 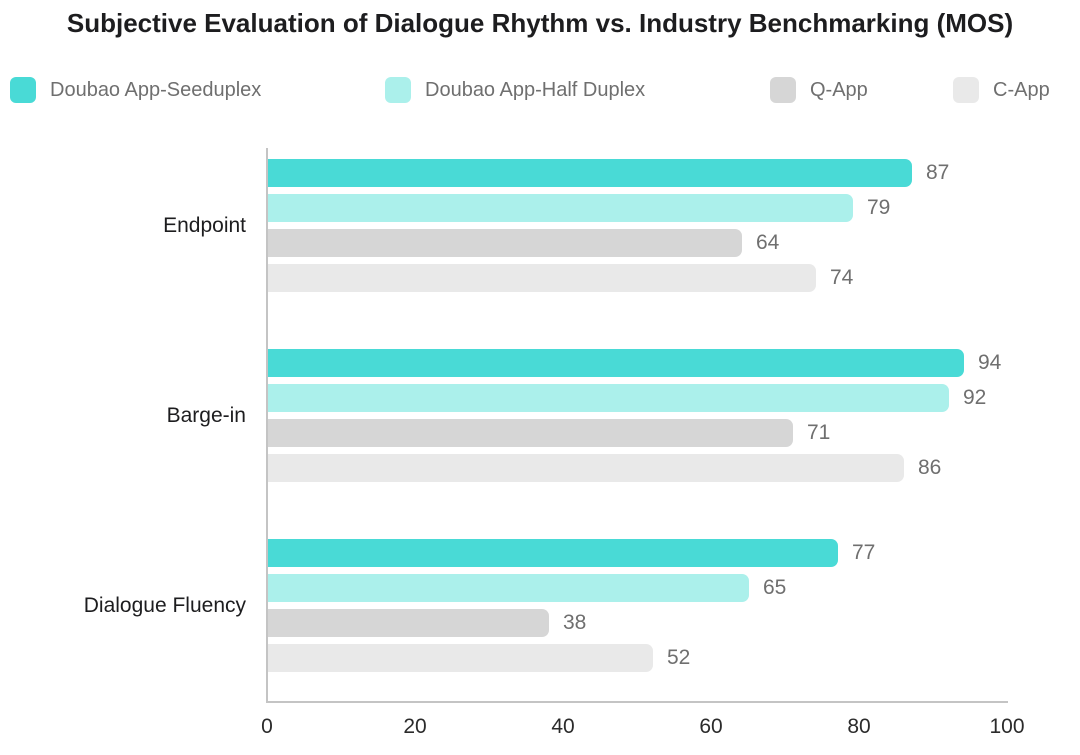 What do you see at coordinates (859, 726) in the screenshot?
I see `x-tick-label: 80` at bounding box center [859, 726].